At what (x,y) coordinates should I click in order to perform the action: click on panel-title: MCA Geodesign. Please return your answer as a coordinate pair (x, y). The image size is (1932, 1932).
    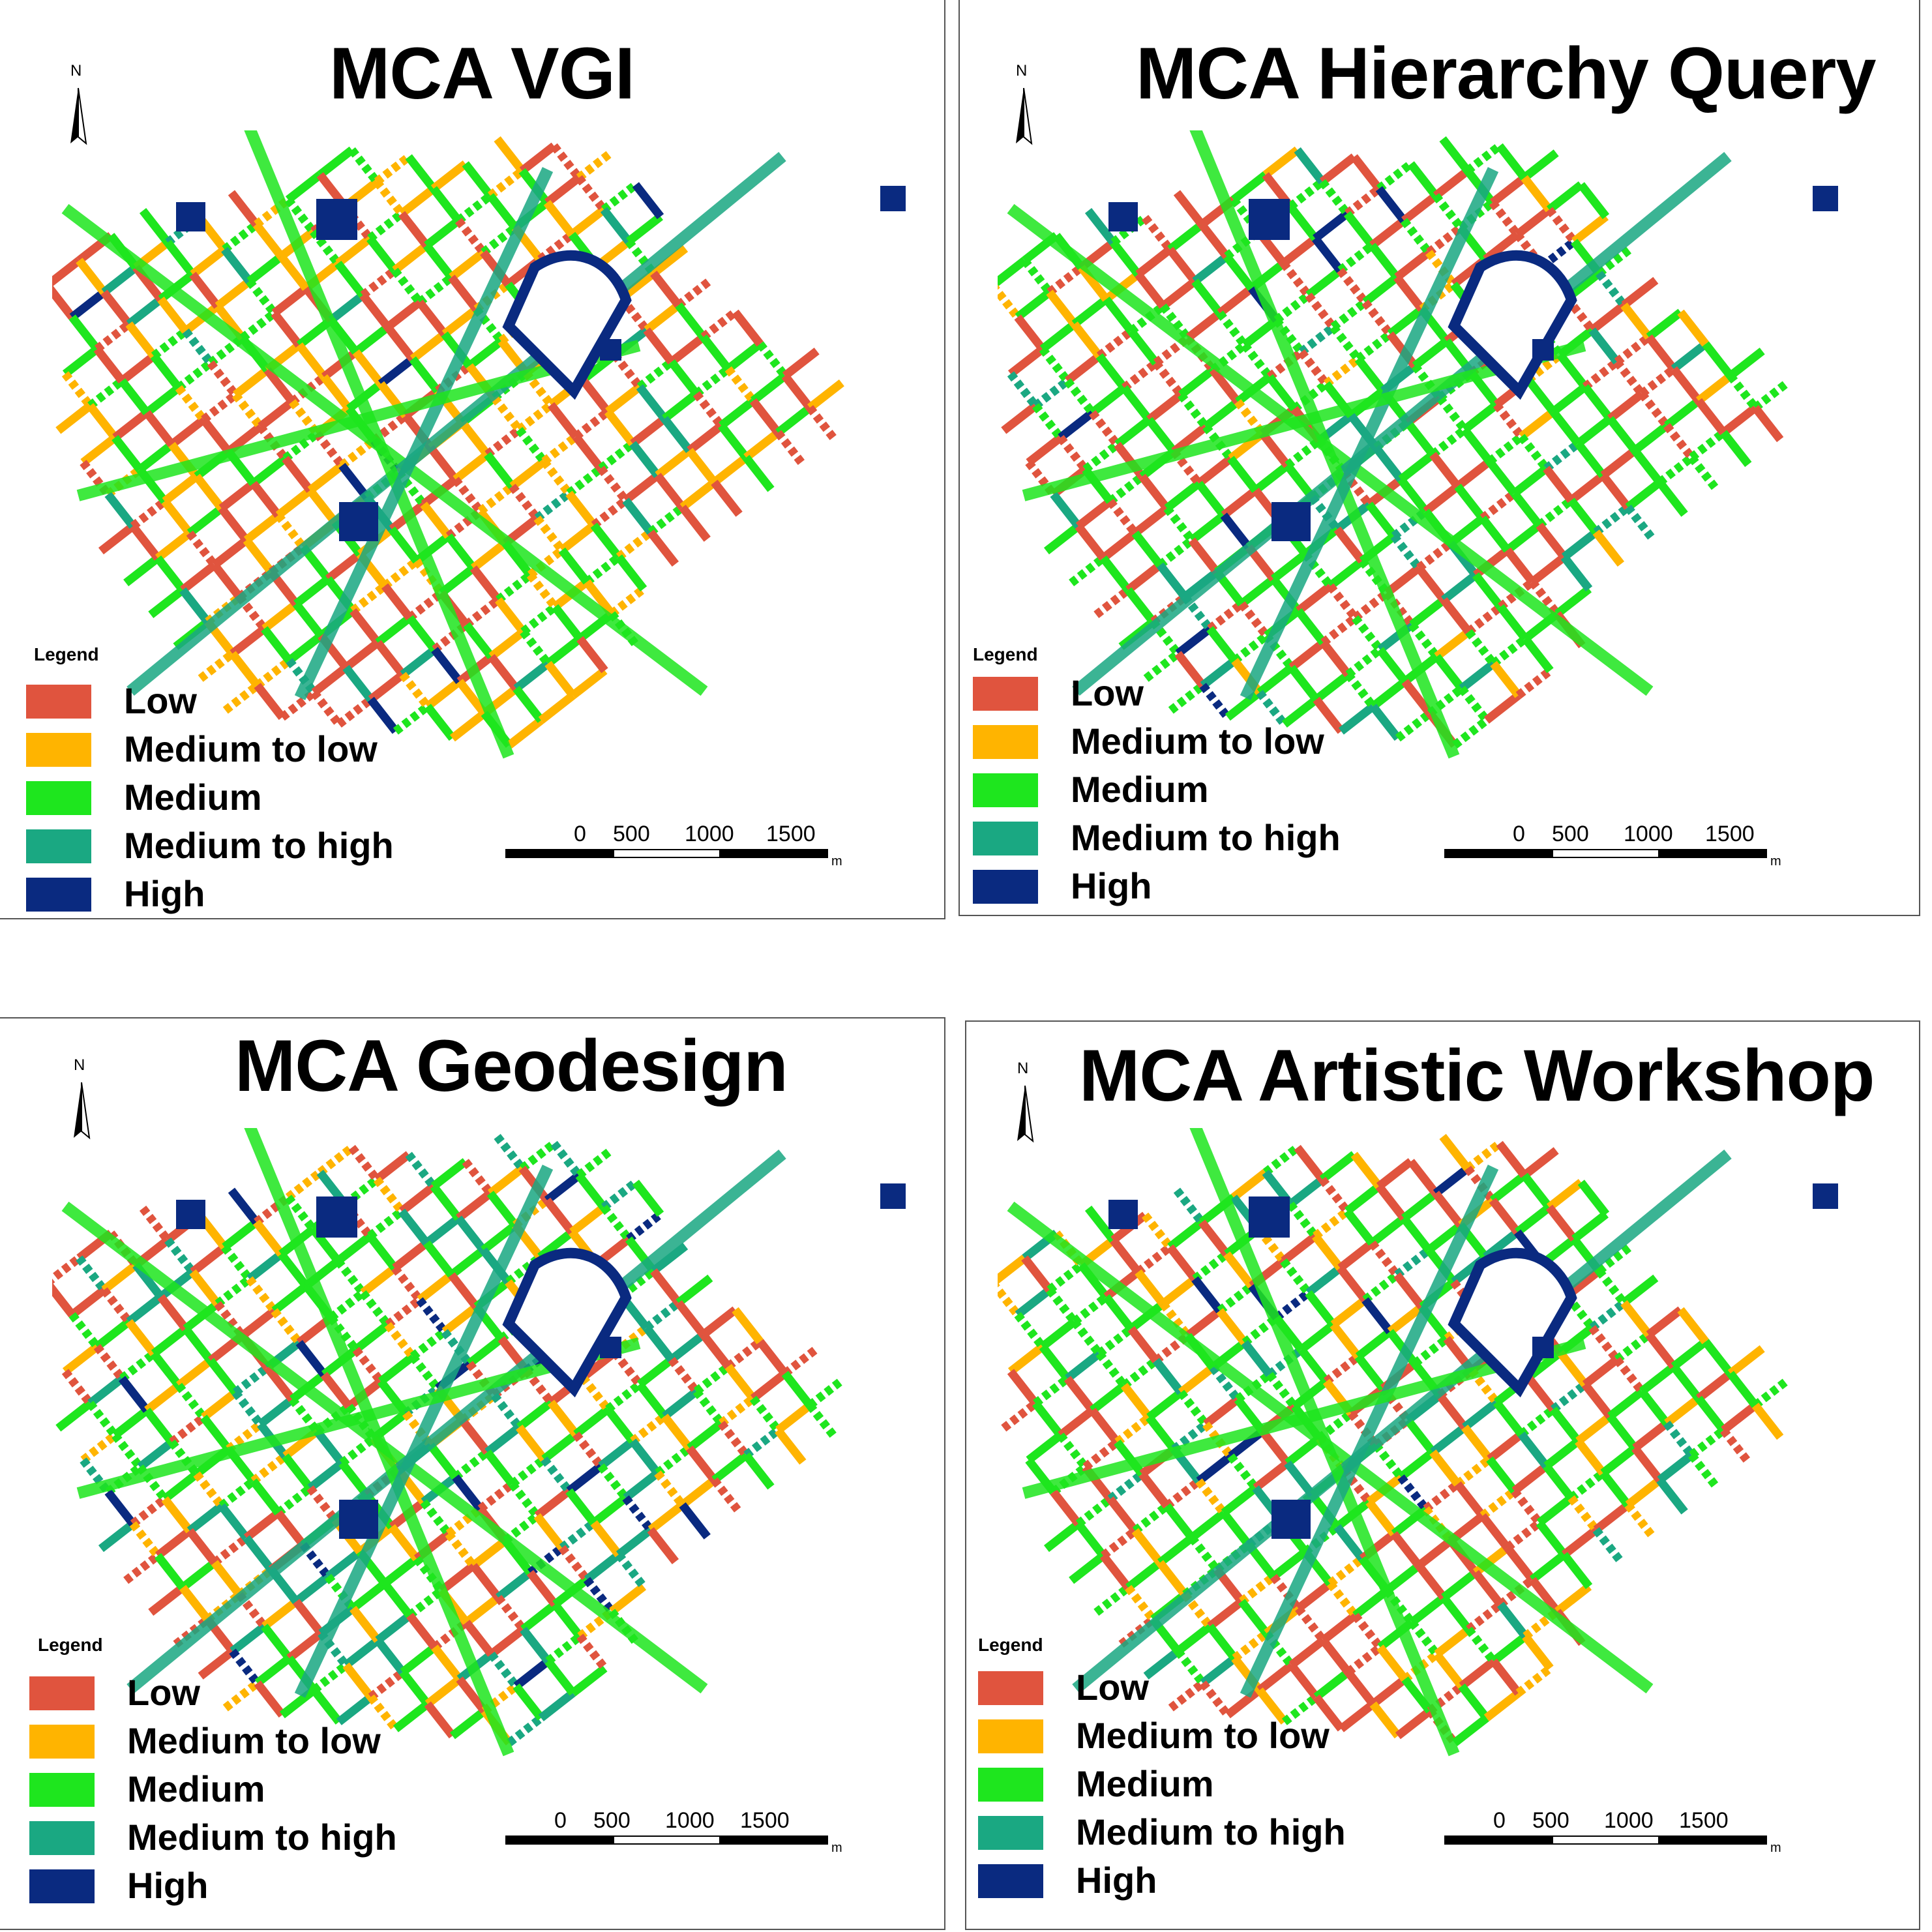
    Looking at the image, I should click on (511, 1066).